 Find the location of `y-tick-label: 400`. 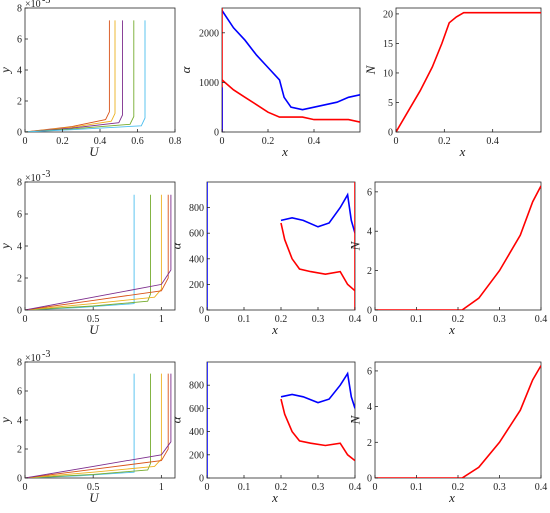

y-tick-label: 400 is located at coordinates (196, 432).